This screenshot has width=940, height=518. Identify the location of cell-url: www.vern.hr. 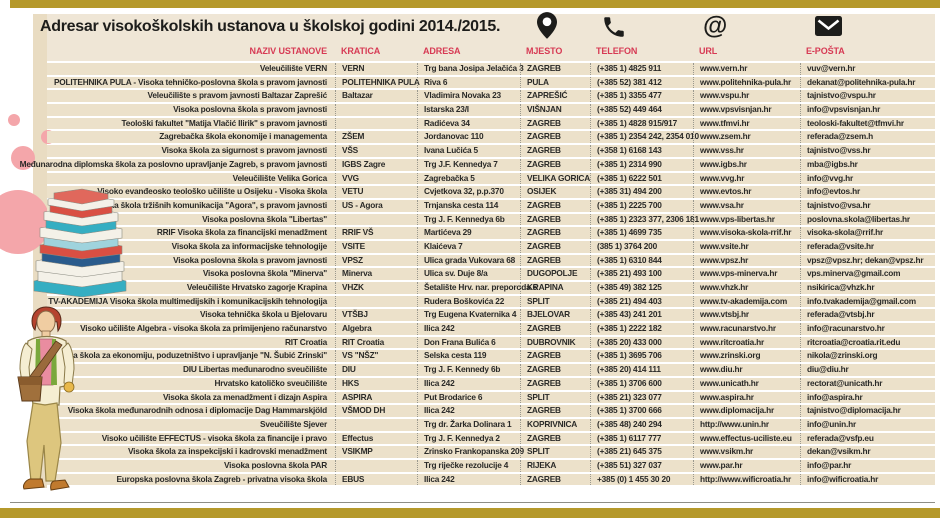
(746, 69).